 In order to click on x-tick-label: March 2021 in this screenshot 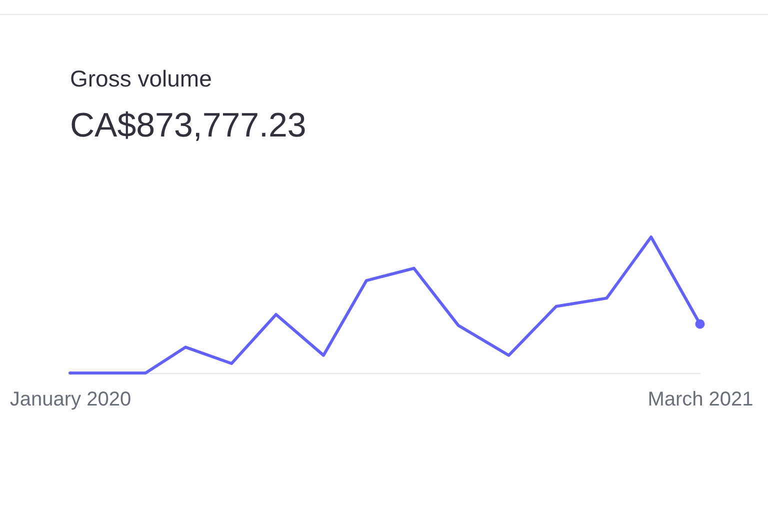, I will do `click(701, 399)`.